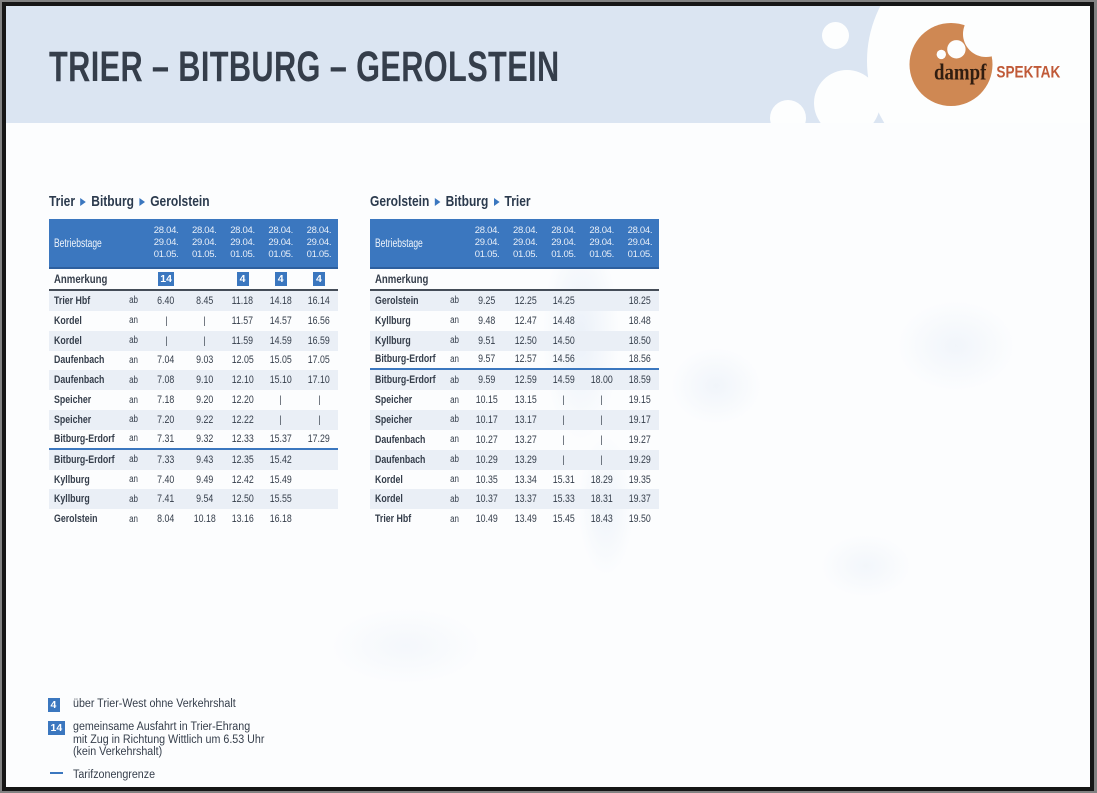 The height and width of the screenshot is (793, 1097). What do you see at coordinates (960, 72) in the screenshot?
I see `svg-text: dampf` at bounding box center [960, 72].